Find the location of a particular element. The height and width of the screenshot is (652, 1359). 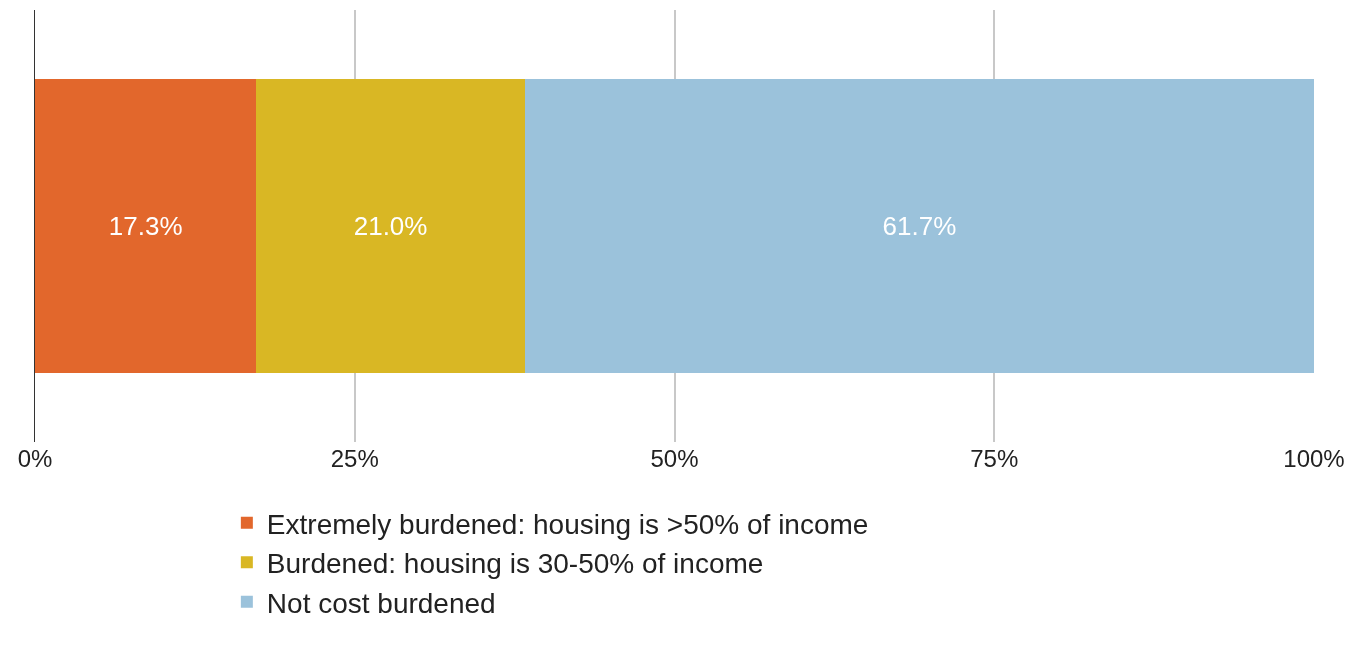

data-label: 17.3% is located at coordinates (145, 226).